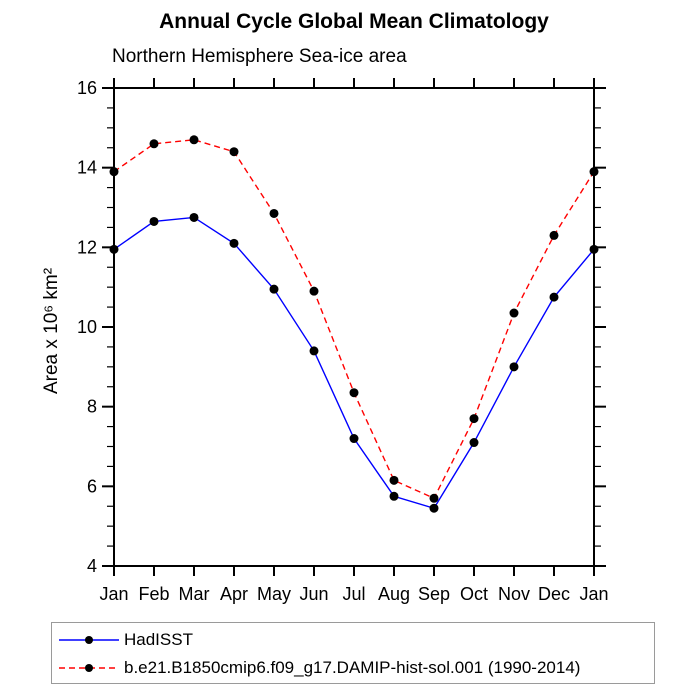  I want to click on x-tick-label: Feb, so click(153, 594).